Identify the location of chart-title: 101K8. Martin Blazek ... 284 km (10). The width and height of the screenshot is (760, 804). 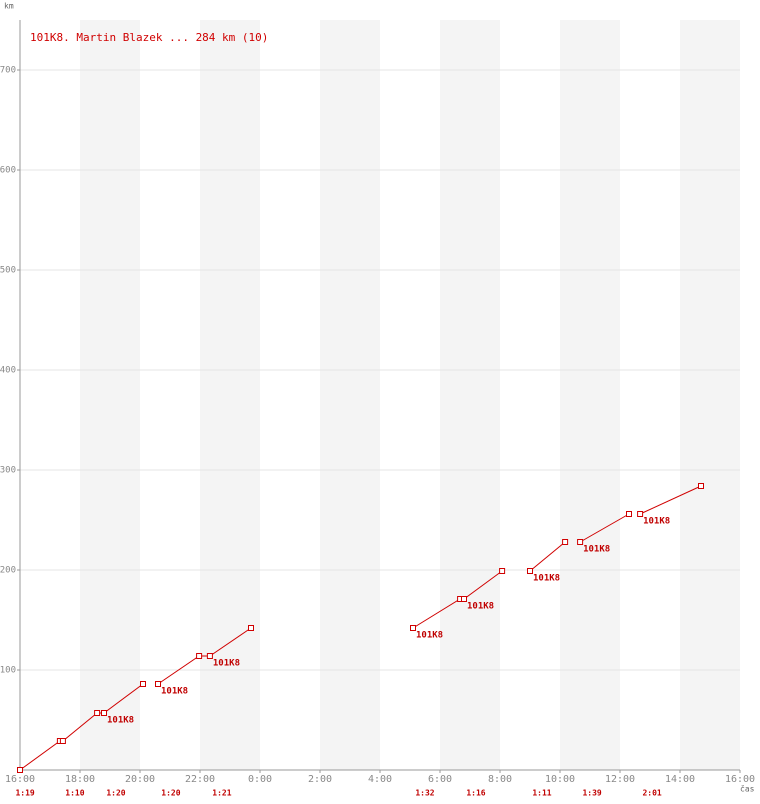
(149, 37).